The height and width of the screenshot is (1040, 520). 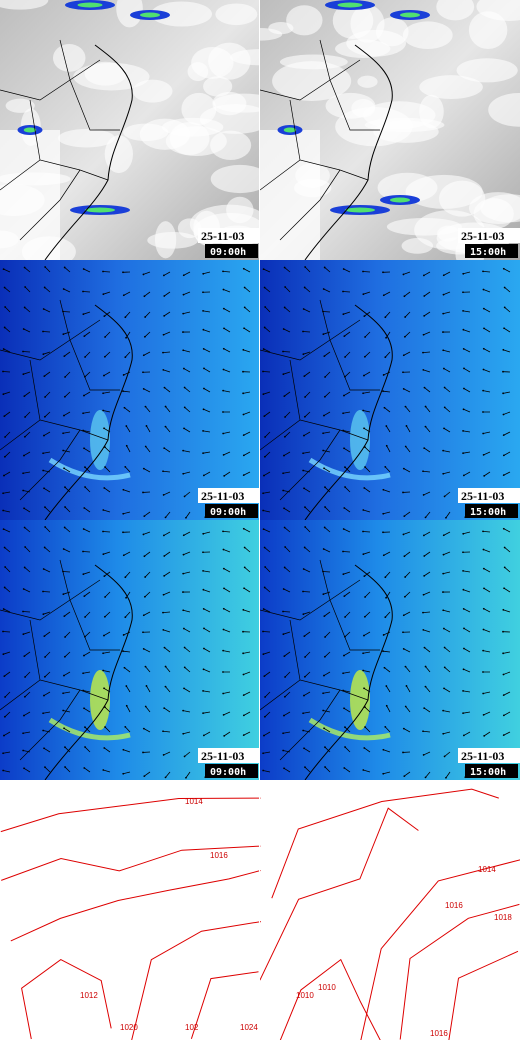 What do you see at coordinates (349, 469) in the screenshot?
I see `front` at bounding box center [349, 469].